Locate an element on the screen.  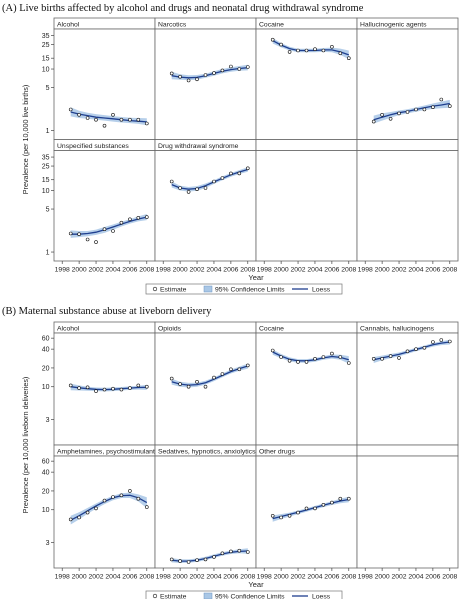
panel-title: Opioids is located at coordinates (170, 329).